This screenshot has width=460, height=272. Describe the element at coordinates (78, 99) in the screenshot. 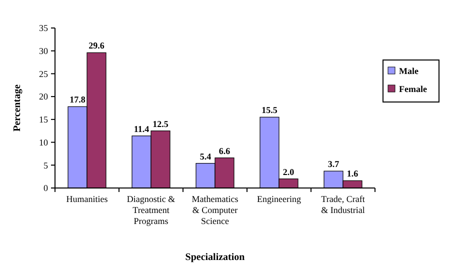

I see `text: 17.8` at that location.